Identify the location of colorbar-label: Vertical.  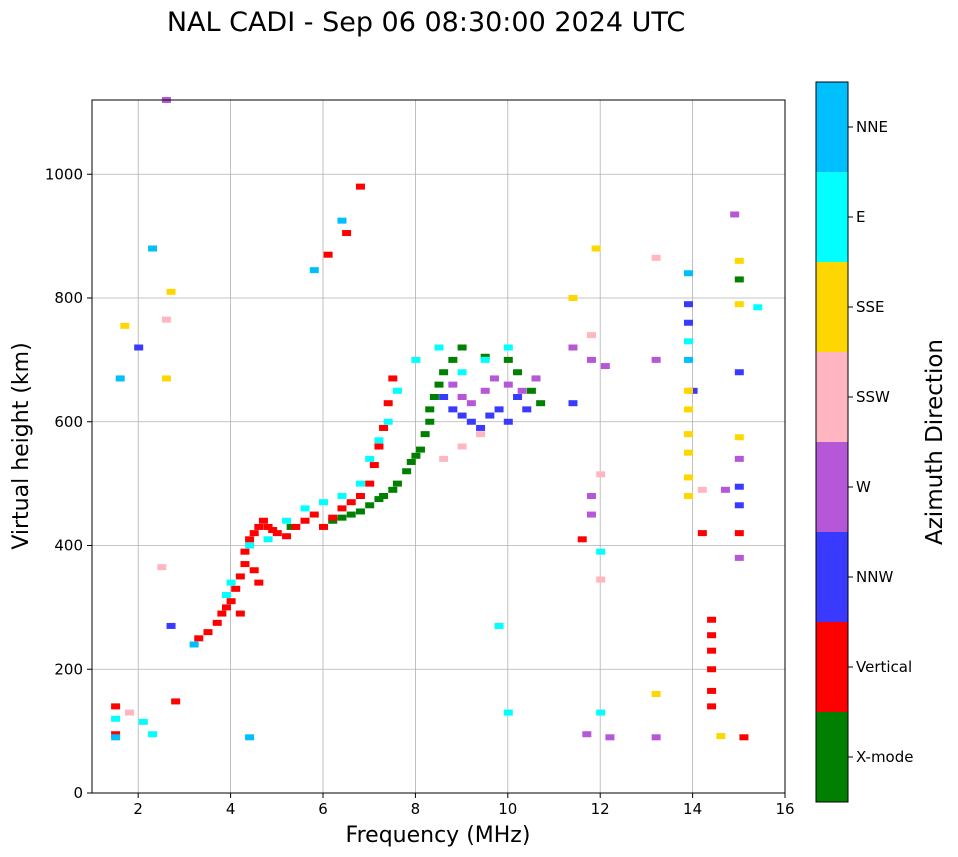
(884, 667).